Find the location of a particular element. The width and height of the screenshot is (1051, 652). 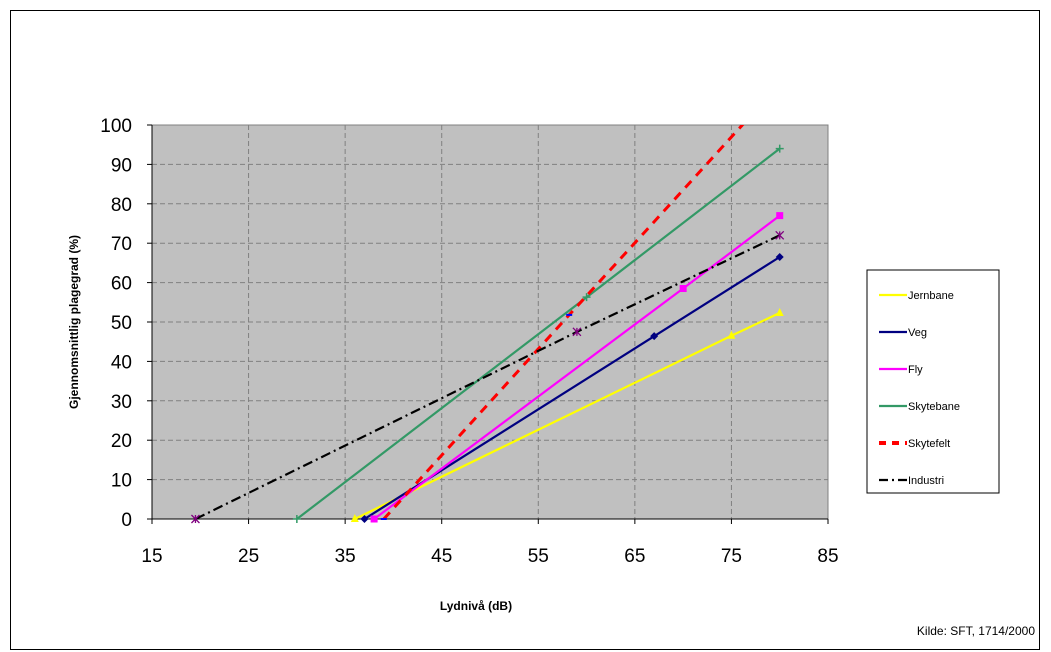

x-tick-label: 25 is located at coordinates (248, 556).